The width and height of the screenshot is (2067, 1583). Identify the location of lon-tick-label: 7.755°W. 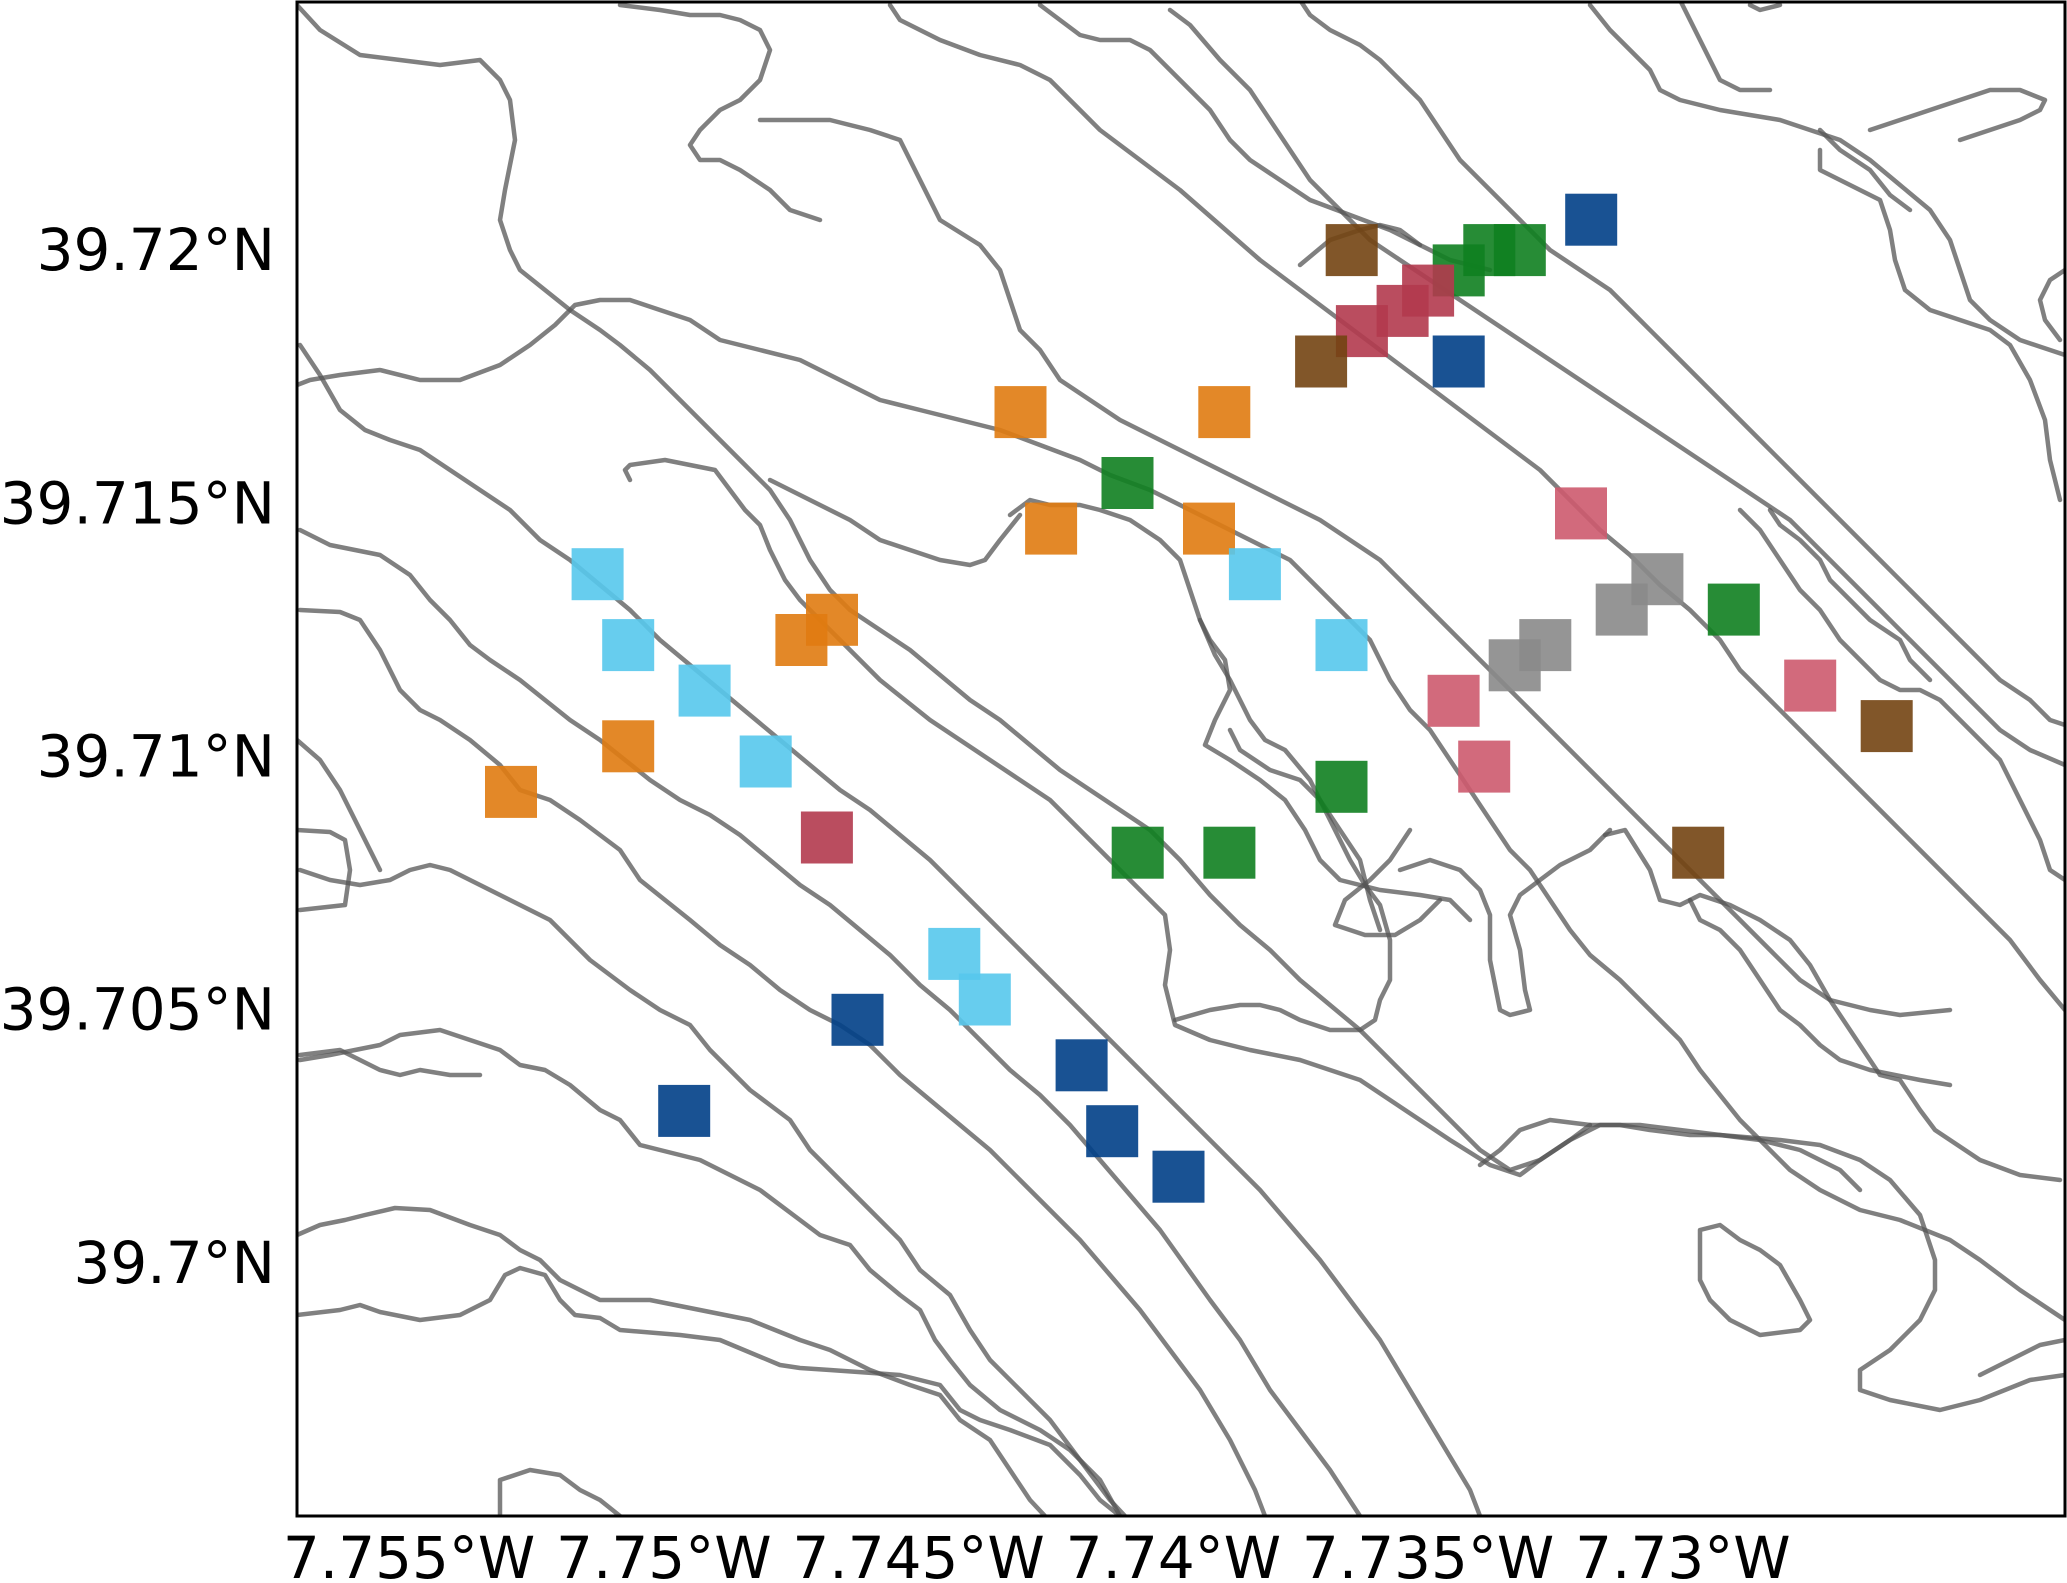
(409, 1553).